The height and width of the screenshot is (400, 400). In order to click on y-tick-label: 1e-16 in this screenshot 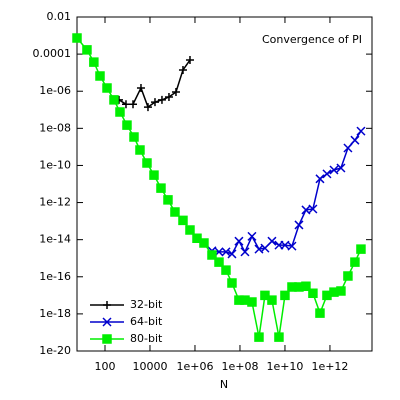, I will do `click(55, 276)`.